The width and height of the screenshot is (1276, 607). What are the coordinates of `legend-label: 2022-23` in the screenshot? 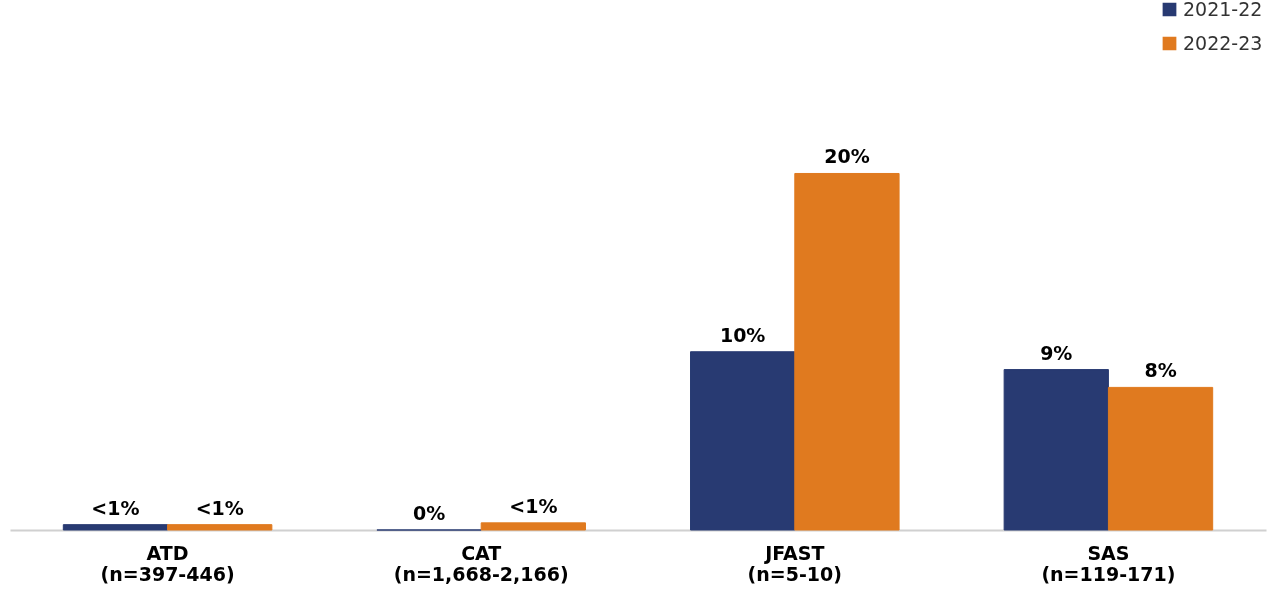 It's located at (1223, 42).